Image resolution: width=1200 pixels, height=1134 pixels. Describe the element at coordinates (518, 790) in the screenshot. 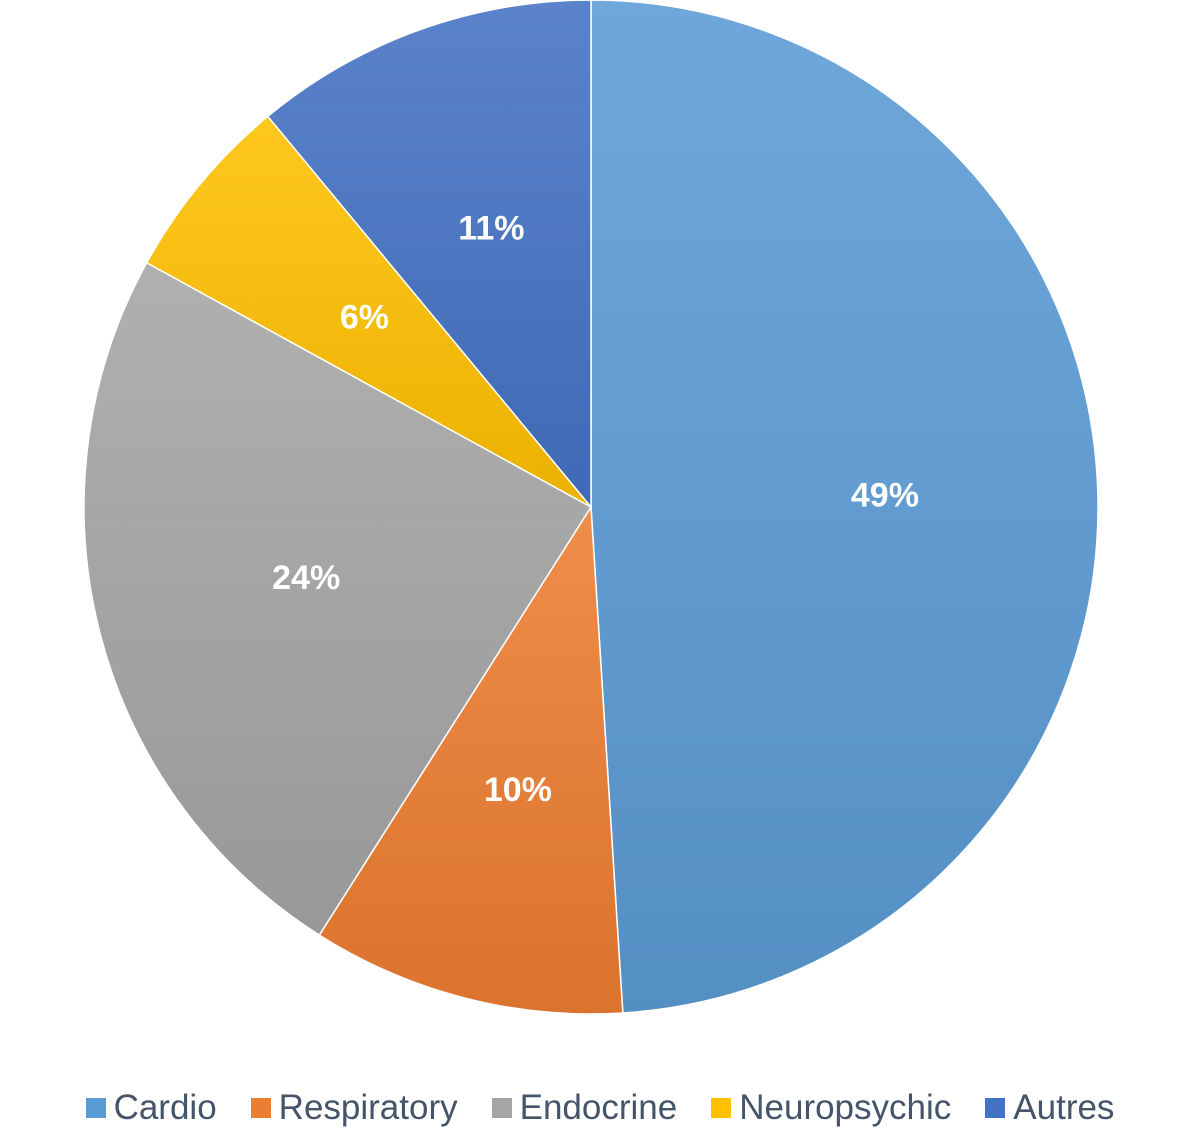

I see `data-label-respiratory: 10%` at that location.